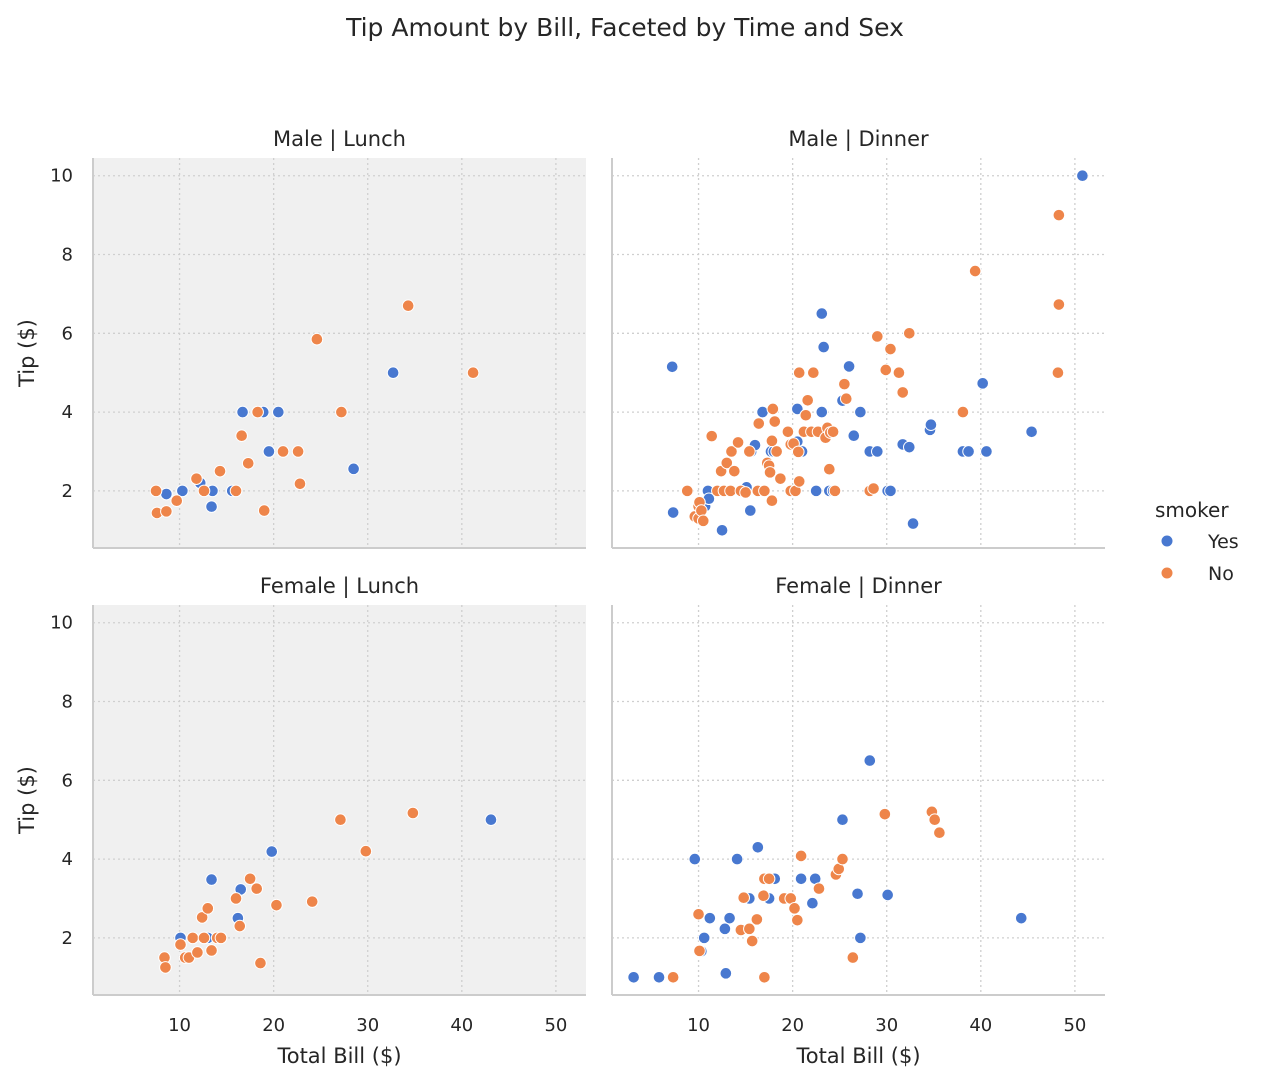 Image resolution: width=1266 pixels, height=1083 pixels. Describe the element at coordinates (857, 1056) in the screenshot. I see `x-axis-label: Total Bill ($)` at that location.